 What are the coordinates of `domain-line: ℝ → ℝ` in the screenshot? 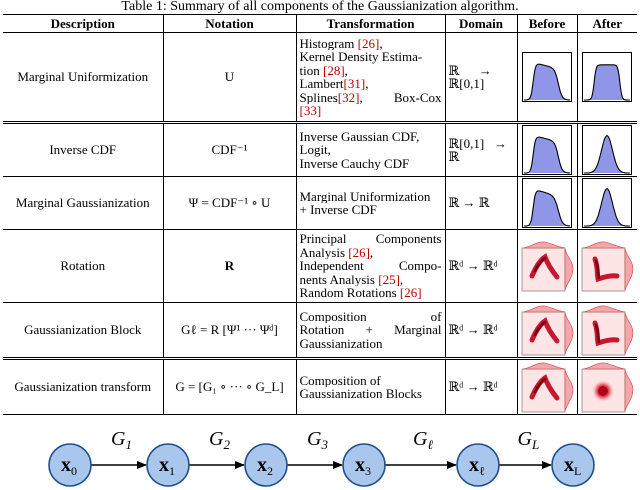 It's located at (469, 203).